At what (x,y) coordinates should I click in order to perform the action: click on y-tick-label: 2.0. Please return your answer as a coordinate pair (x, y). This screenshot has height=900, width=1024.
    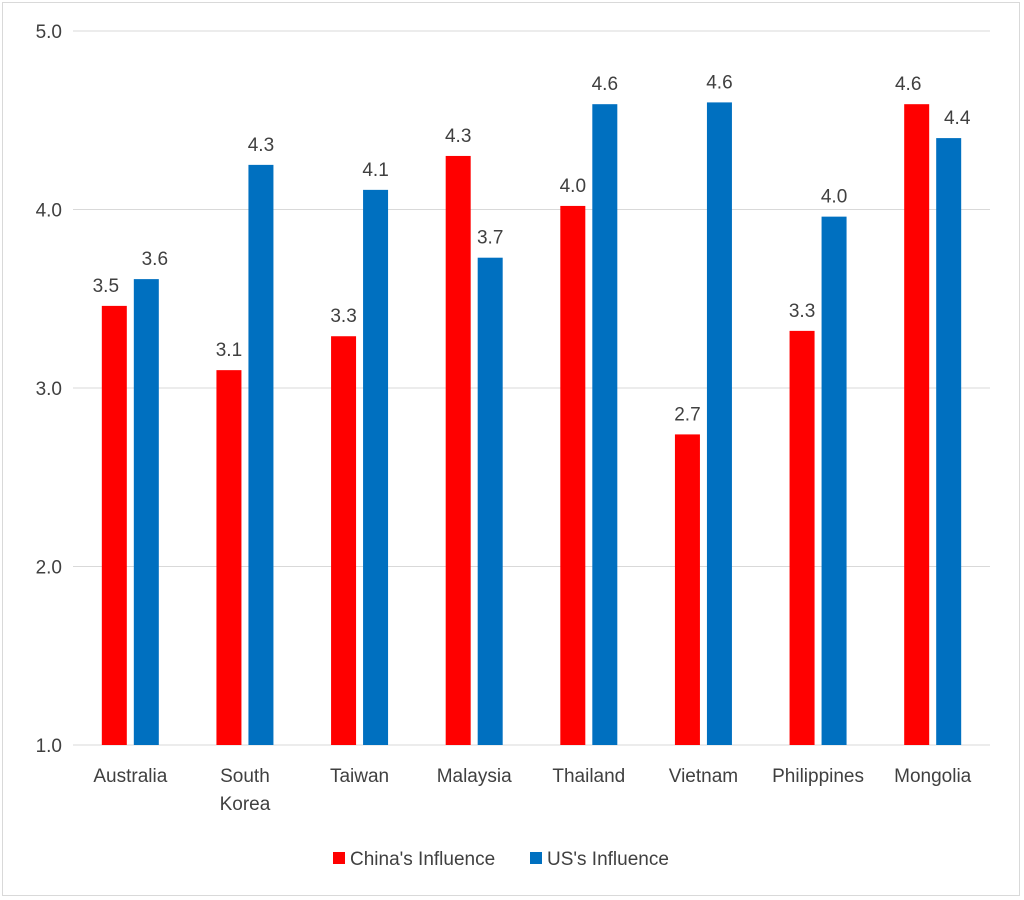
    Looking at the image, I should click on (49, 568).